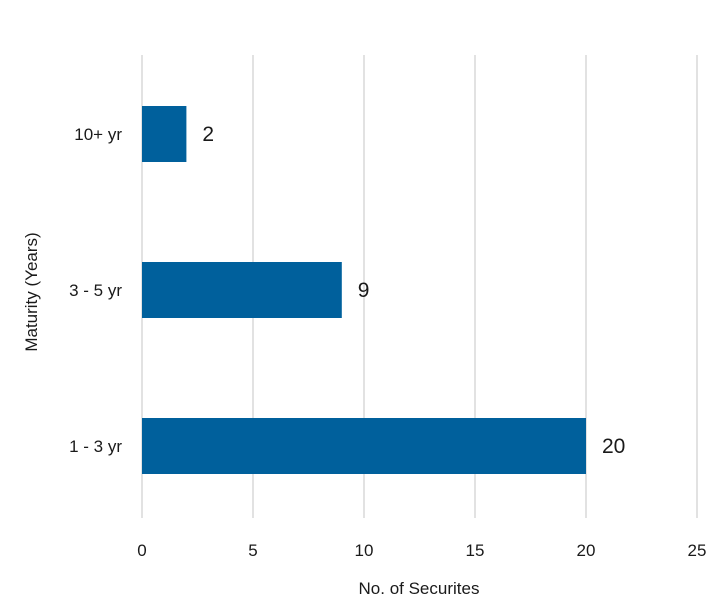 This screenshot has height=605, width=709. Describe the element at coordinates (421, 550) in the screenshot. I see `x-axis-ticks: 0 5 10 15 20 25` at that location.